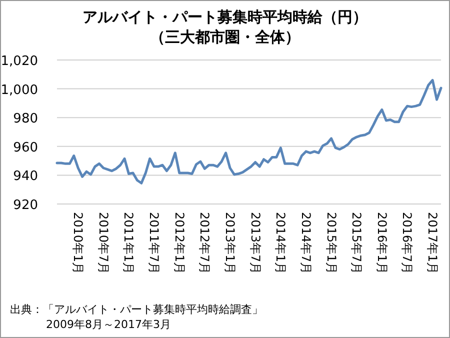  What do you see at coordinates (19, 90) in the screenshot?
I see `y-tick-label: 1,000` at bounding box center [19, 90].